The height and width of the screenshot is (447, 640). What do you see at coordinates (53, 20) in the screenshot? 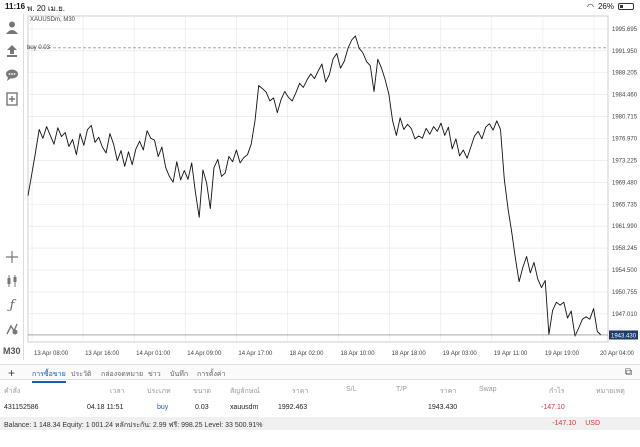
I see `symbol-label: XAUUSDm, M30` at bounding box center [53, 20].